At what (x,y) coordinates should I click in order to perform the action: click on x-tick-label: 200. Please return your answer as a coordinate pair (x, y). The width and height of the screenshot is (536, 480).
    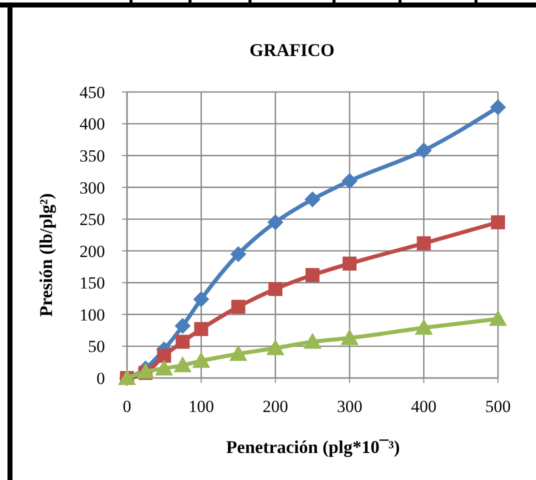
    Looking at the image, I should click on (275, 406).